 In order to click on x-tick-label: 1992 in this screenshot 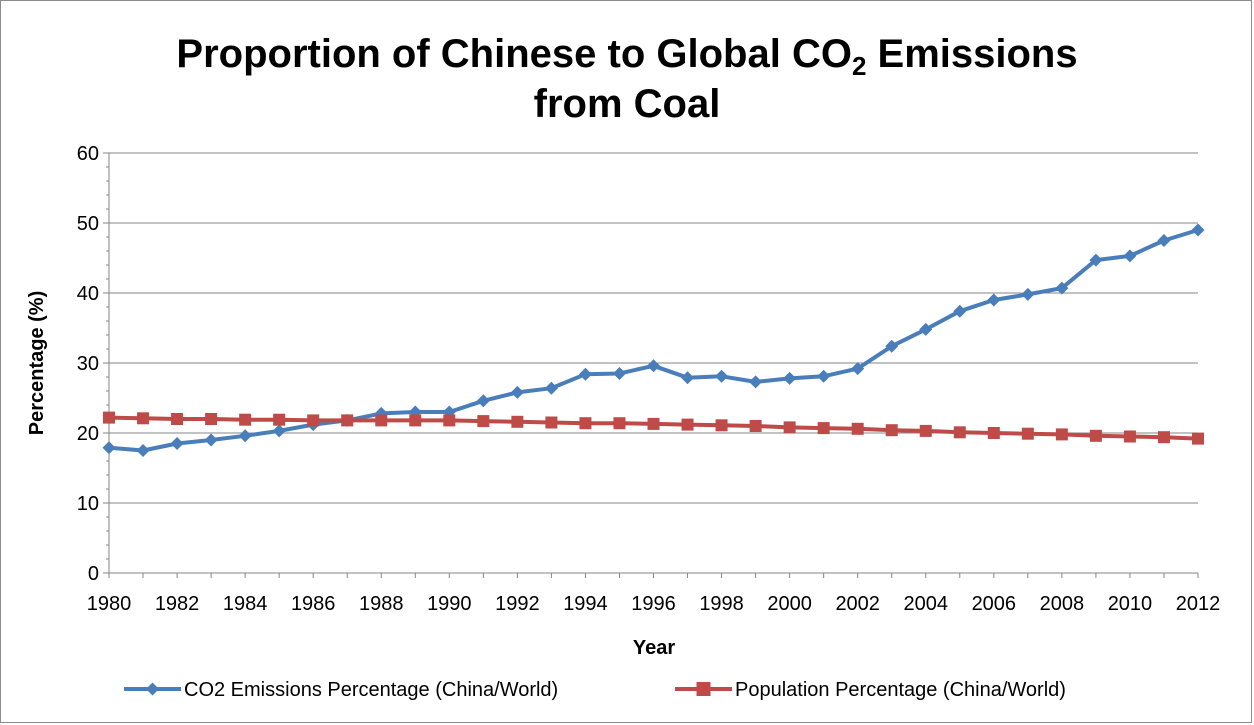, I will do `click(517, 604)`.